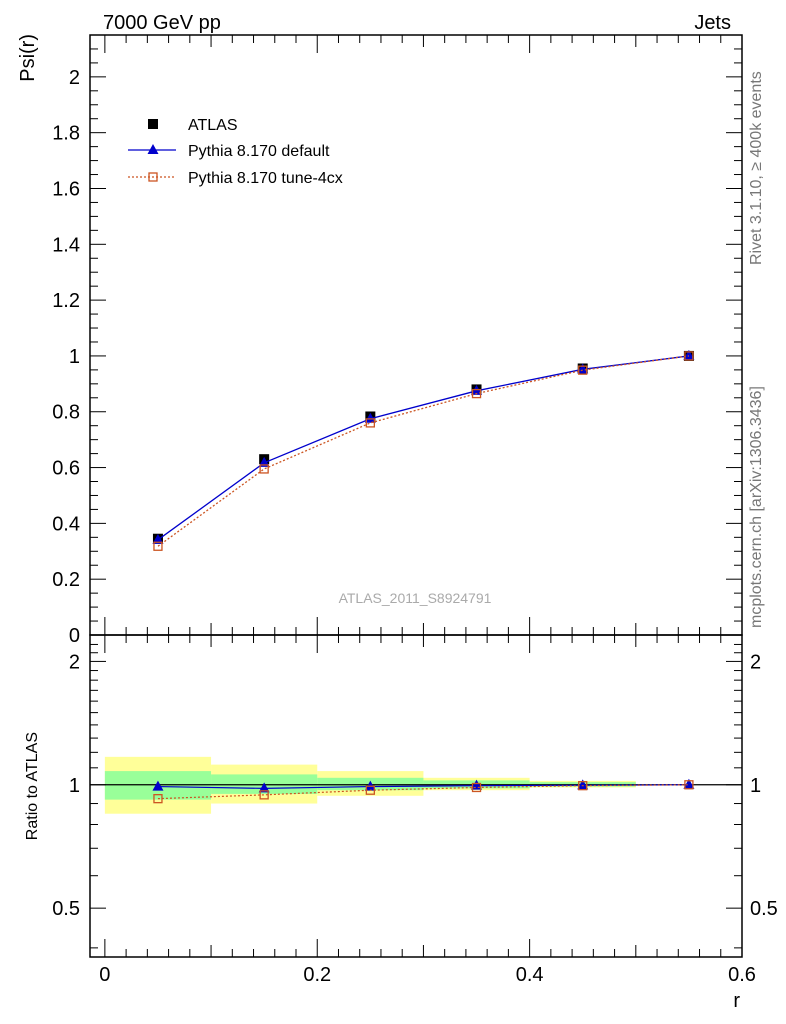 This screenshot has width=786, height=1024. What do you see at coordinates (712, 23) in the screenshot?
I see `header-right: Jets` at bounding box center [712, 23].